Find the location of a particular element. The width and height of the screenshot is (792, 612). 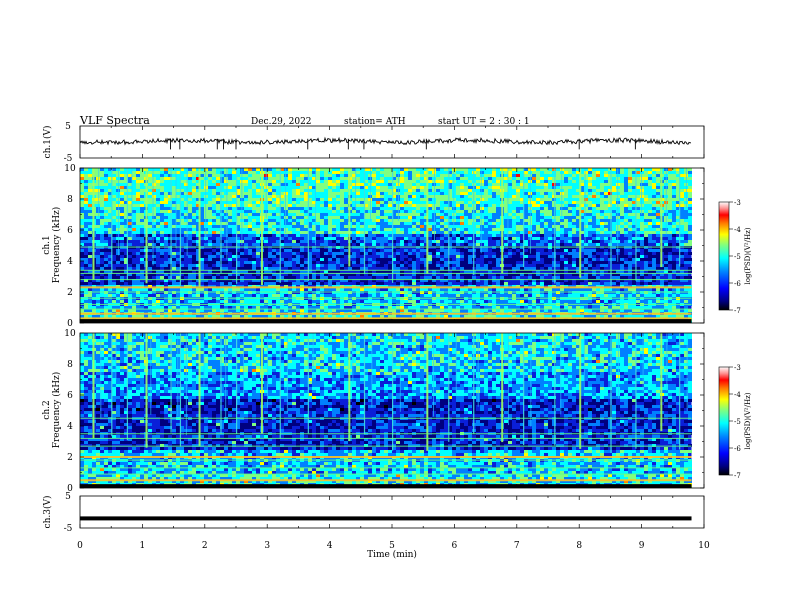

ch1-waveform-ylabel: ch.1(V) is located at coordinates (47, 142).